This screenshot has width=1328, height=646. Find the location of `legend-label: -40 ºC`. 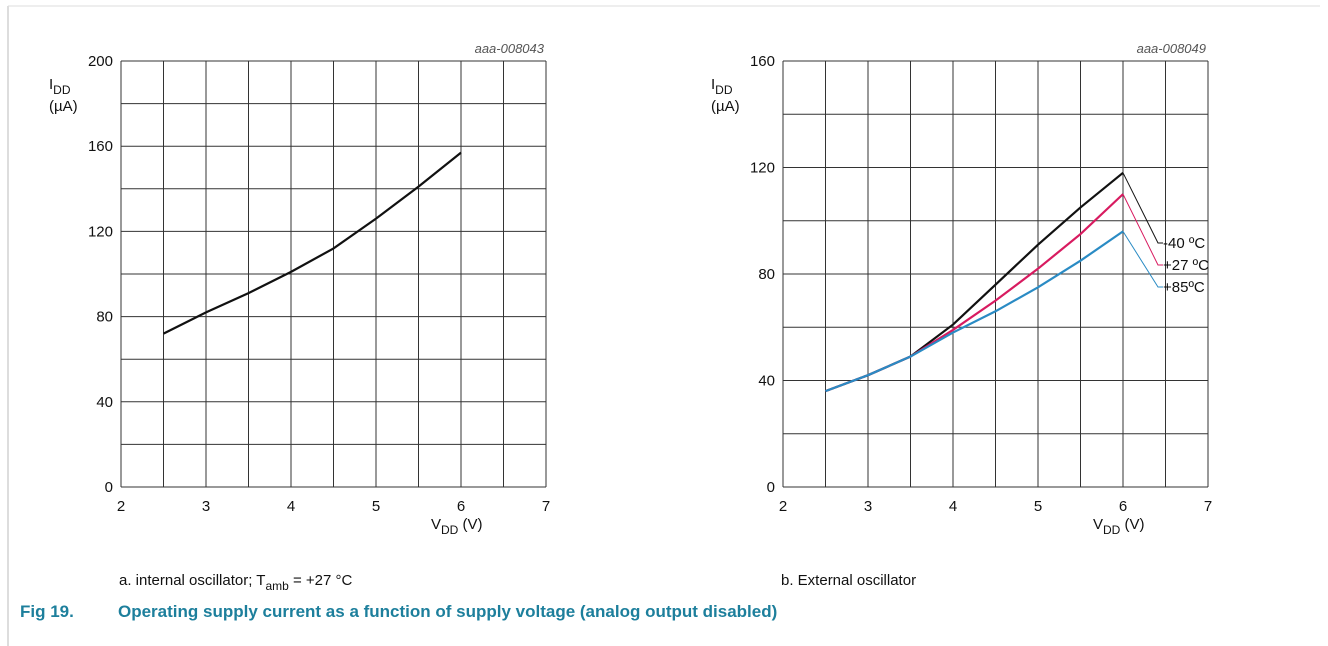

legend-label: -40 ºC is located at coordinates (1184, 243).